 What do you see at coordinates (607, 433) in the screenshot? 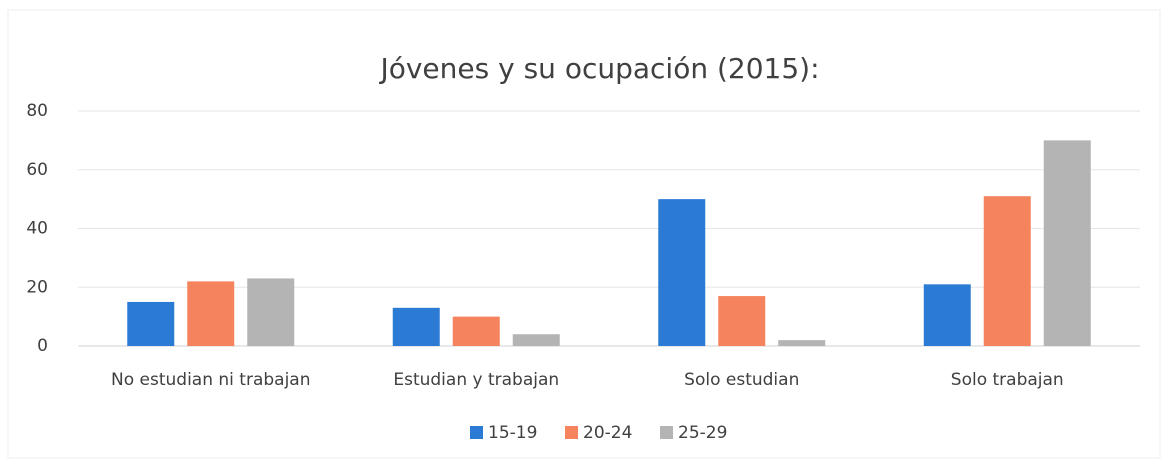
I see `legend-label: 20-24` at bounding box center [607, 433].